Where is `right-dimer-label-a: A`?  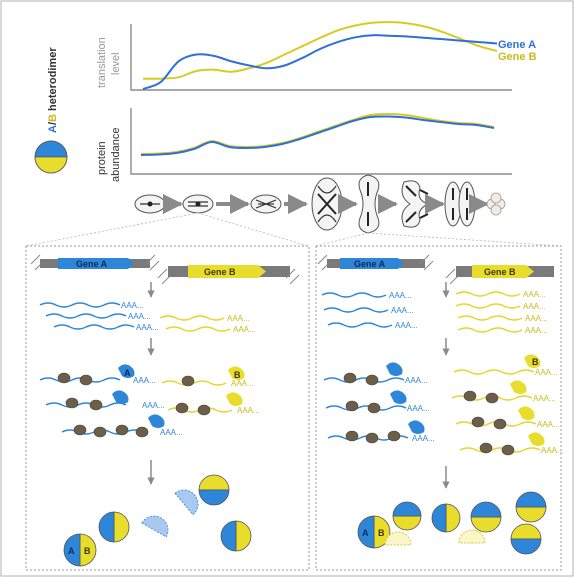 right-dimer-label-a: A is located at coordinates (365, 533).